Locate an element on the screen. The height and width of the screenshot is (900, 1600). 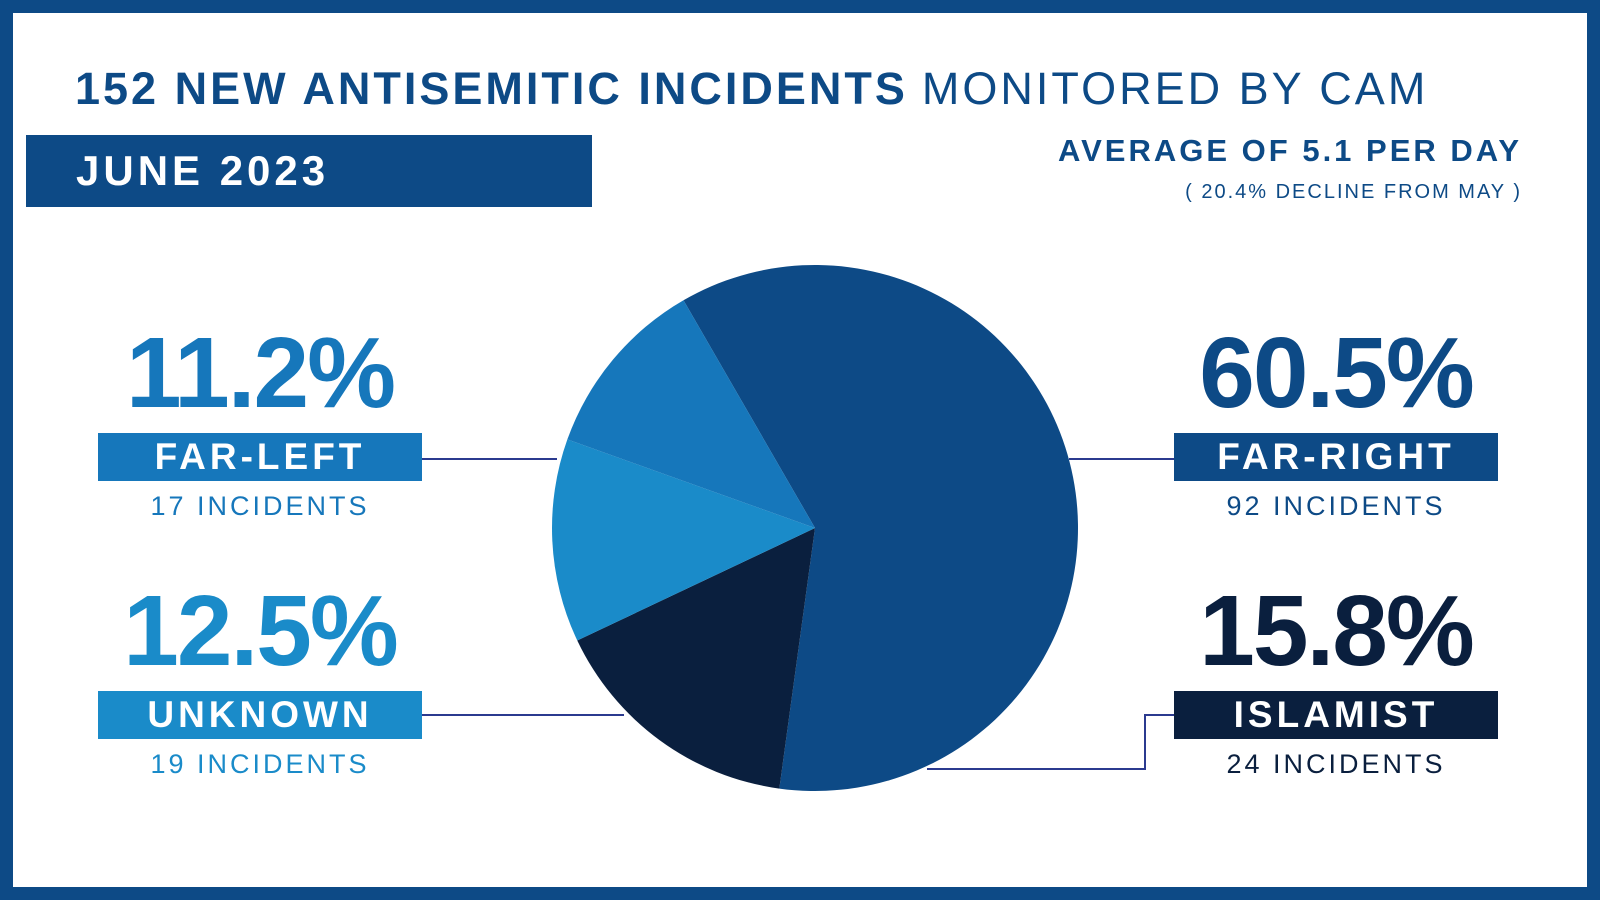
far-left-count: 17 INCIDENTS is located at coordinates (260, 506).